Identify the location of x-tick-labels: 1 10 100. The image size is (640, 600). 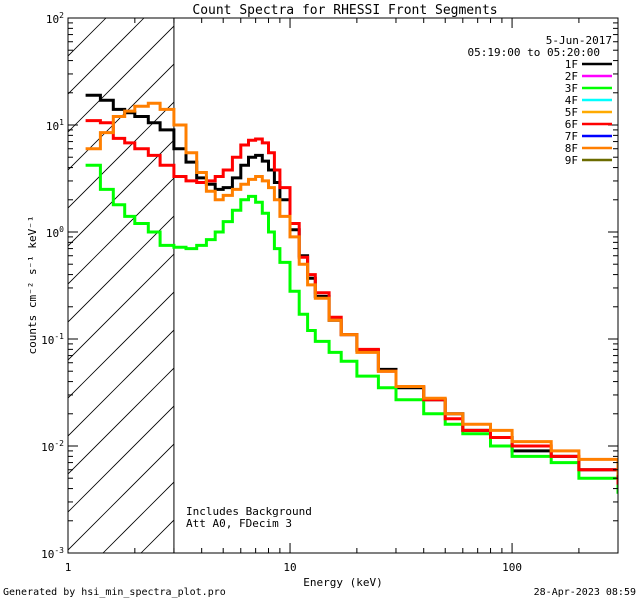
(293, 567).